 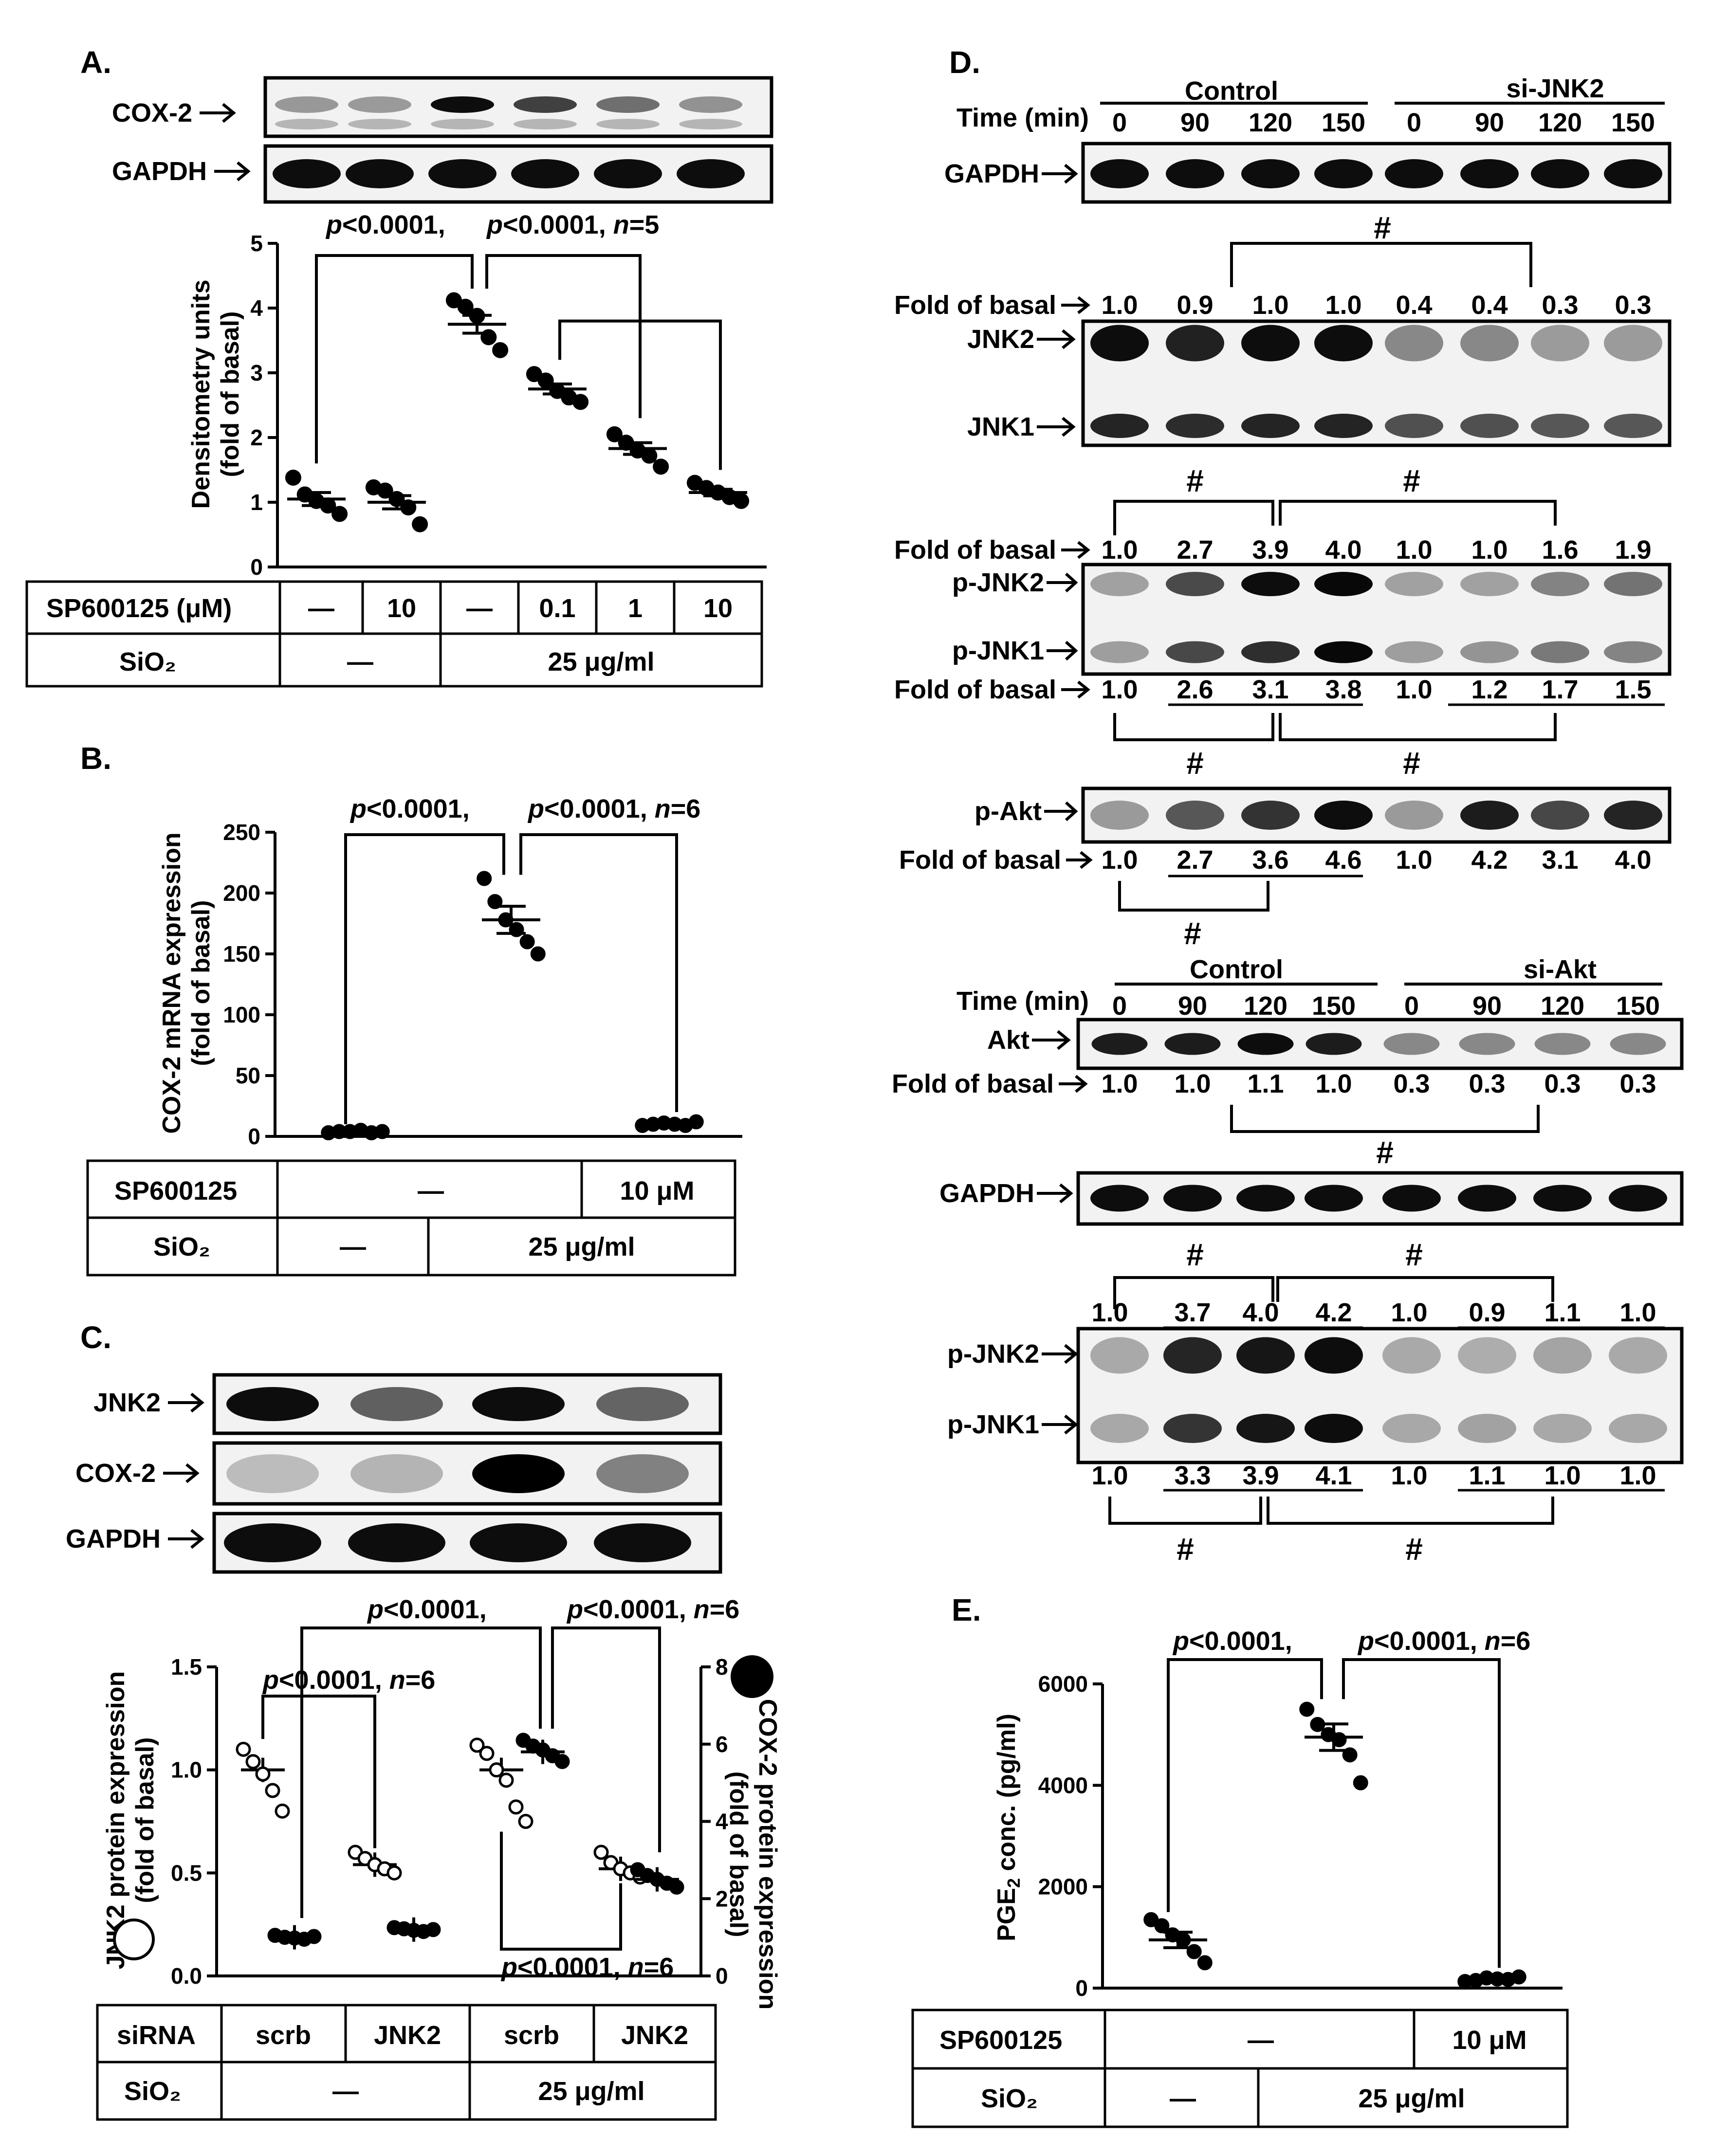 I want to click on y-tick-label: 200, so click(x=241, y=893).